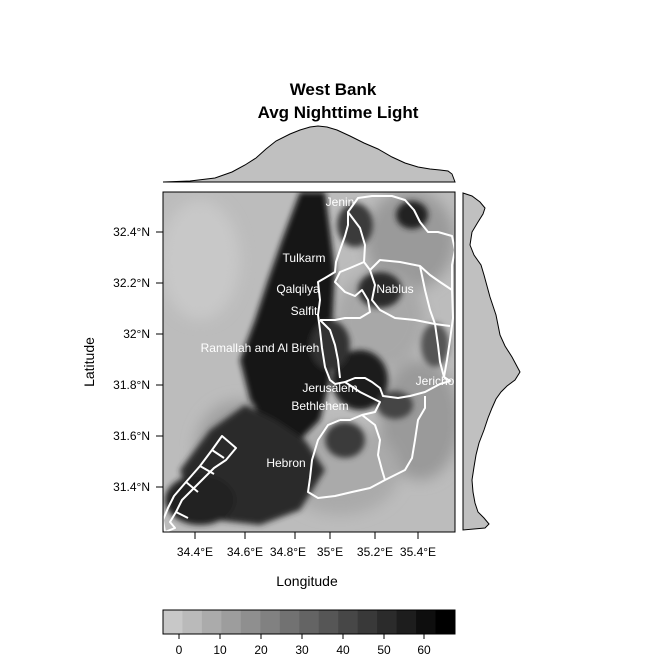 This screenshot has width=672, height=672. Describe the element at coordinates (260, 348) in the screenshot. I see `region-label-ramallah: Ramallah and Al Bireh` at that location.